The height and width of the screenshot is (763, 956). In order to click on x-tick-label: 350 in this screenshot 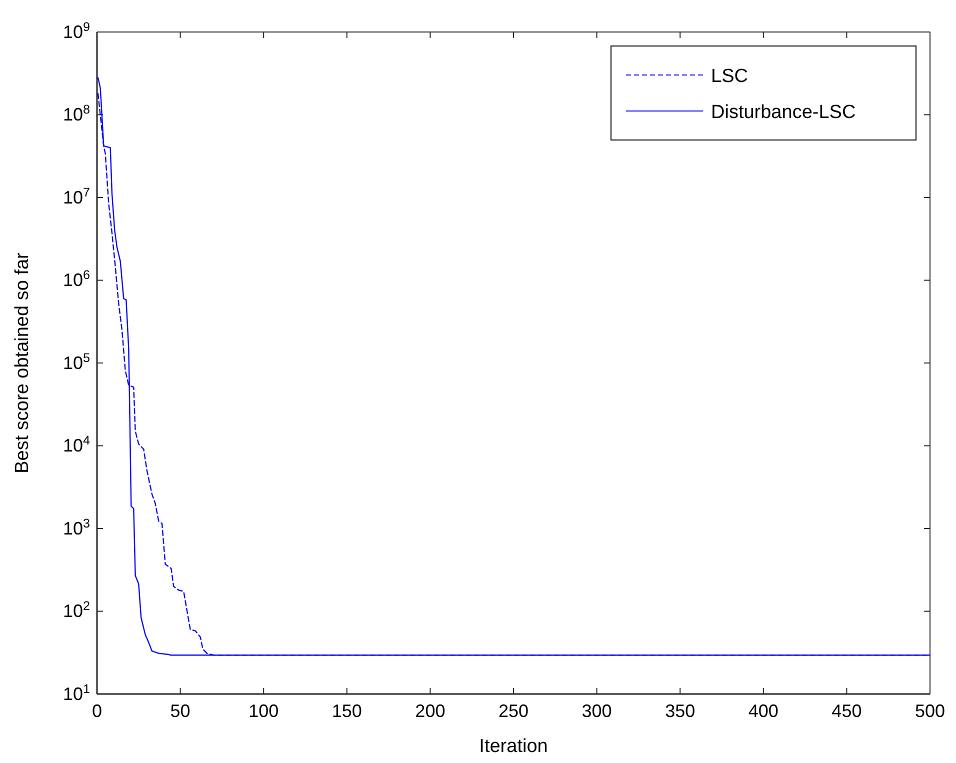, I will do `click(680, 710)`.